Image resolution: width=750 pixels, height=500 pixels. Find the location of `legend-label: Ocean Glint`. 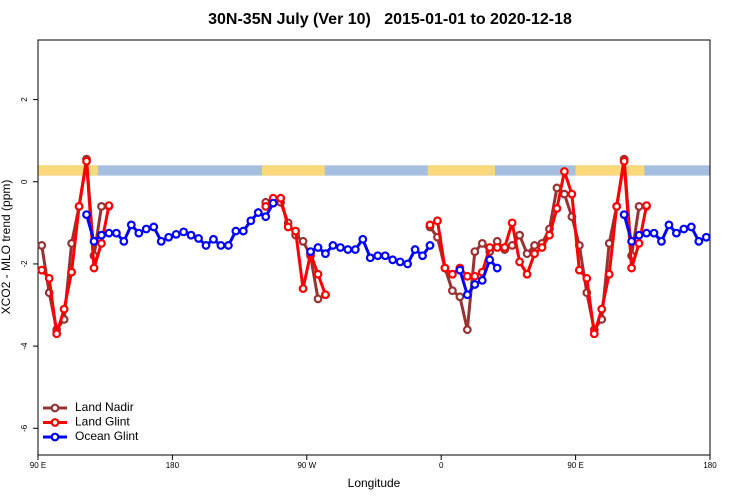

legend-label: Ocean Glint is located at coordinates (107, 436).